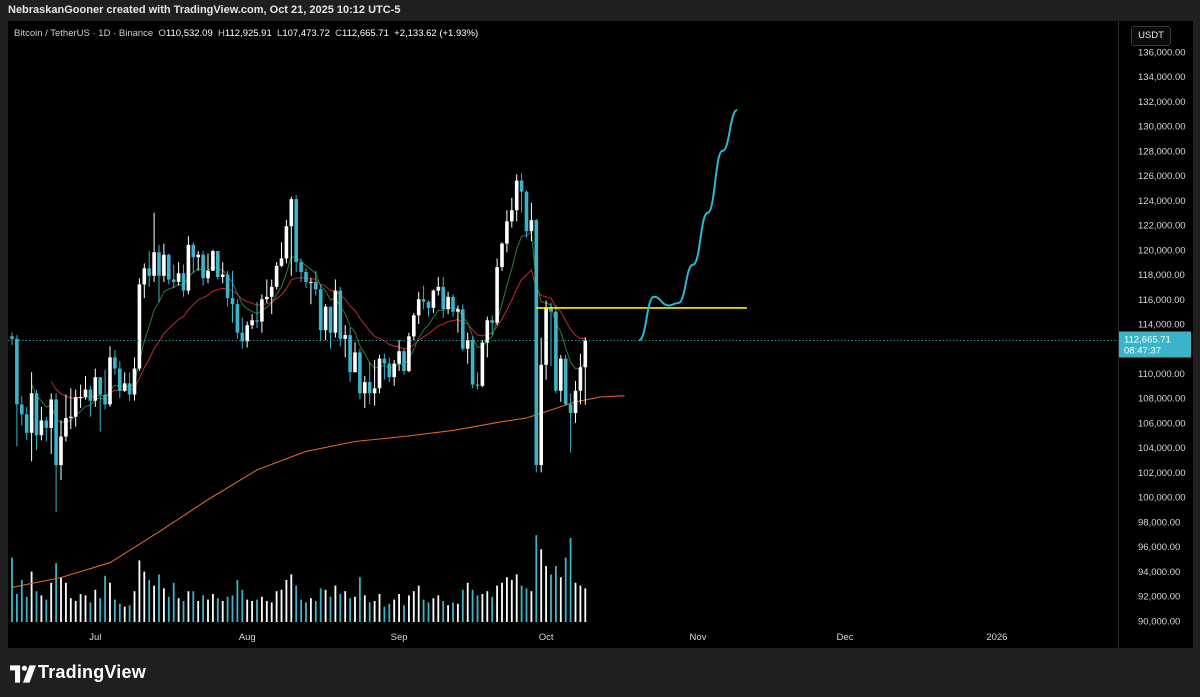 Image resolution: width=1200 pixels, height=697 pixels. Describe the element at coordinates (1151, 36) in the screenshot. I see `currency-button: USDT` at that location.